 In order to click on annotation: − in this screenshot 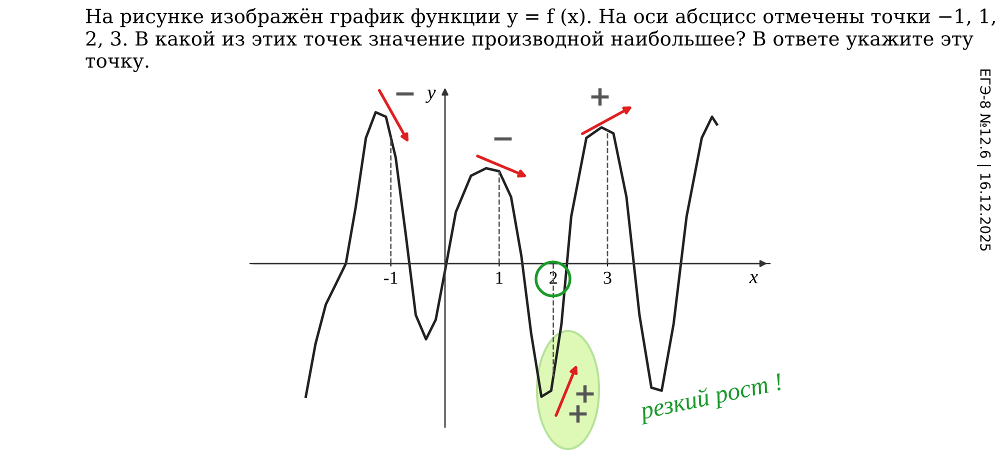, I will do `click(503, 139)`.